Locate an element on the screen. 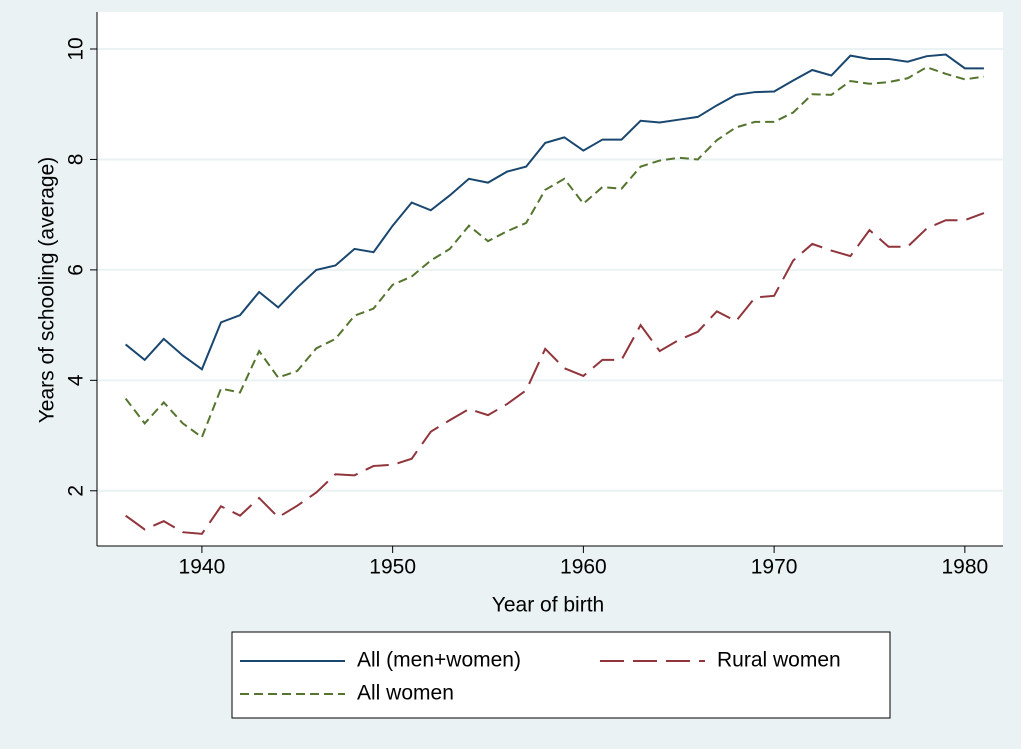 This screenshot has width=1021, height=749. y-tick-label: 8 is located at coordinates (76, 160).